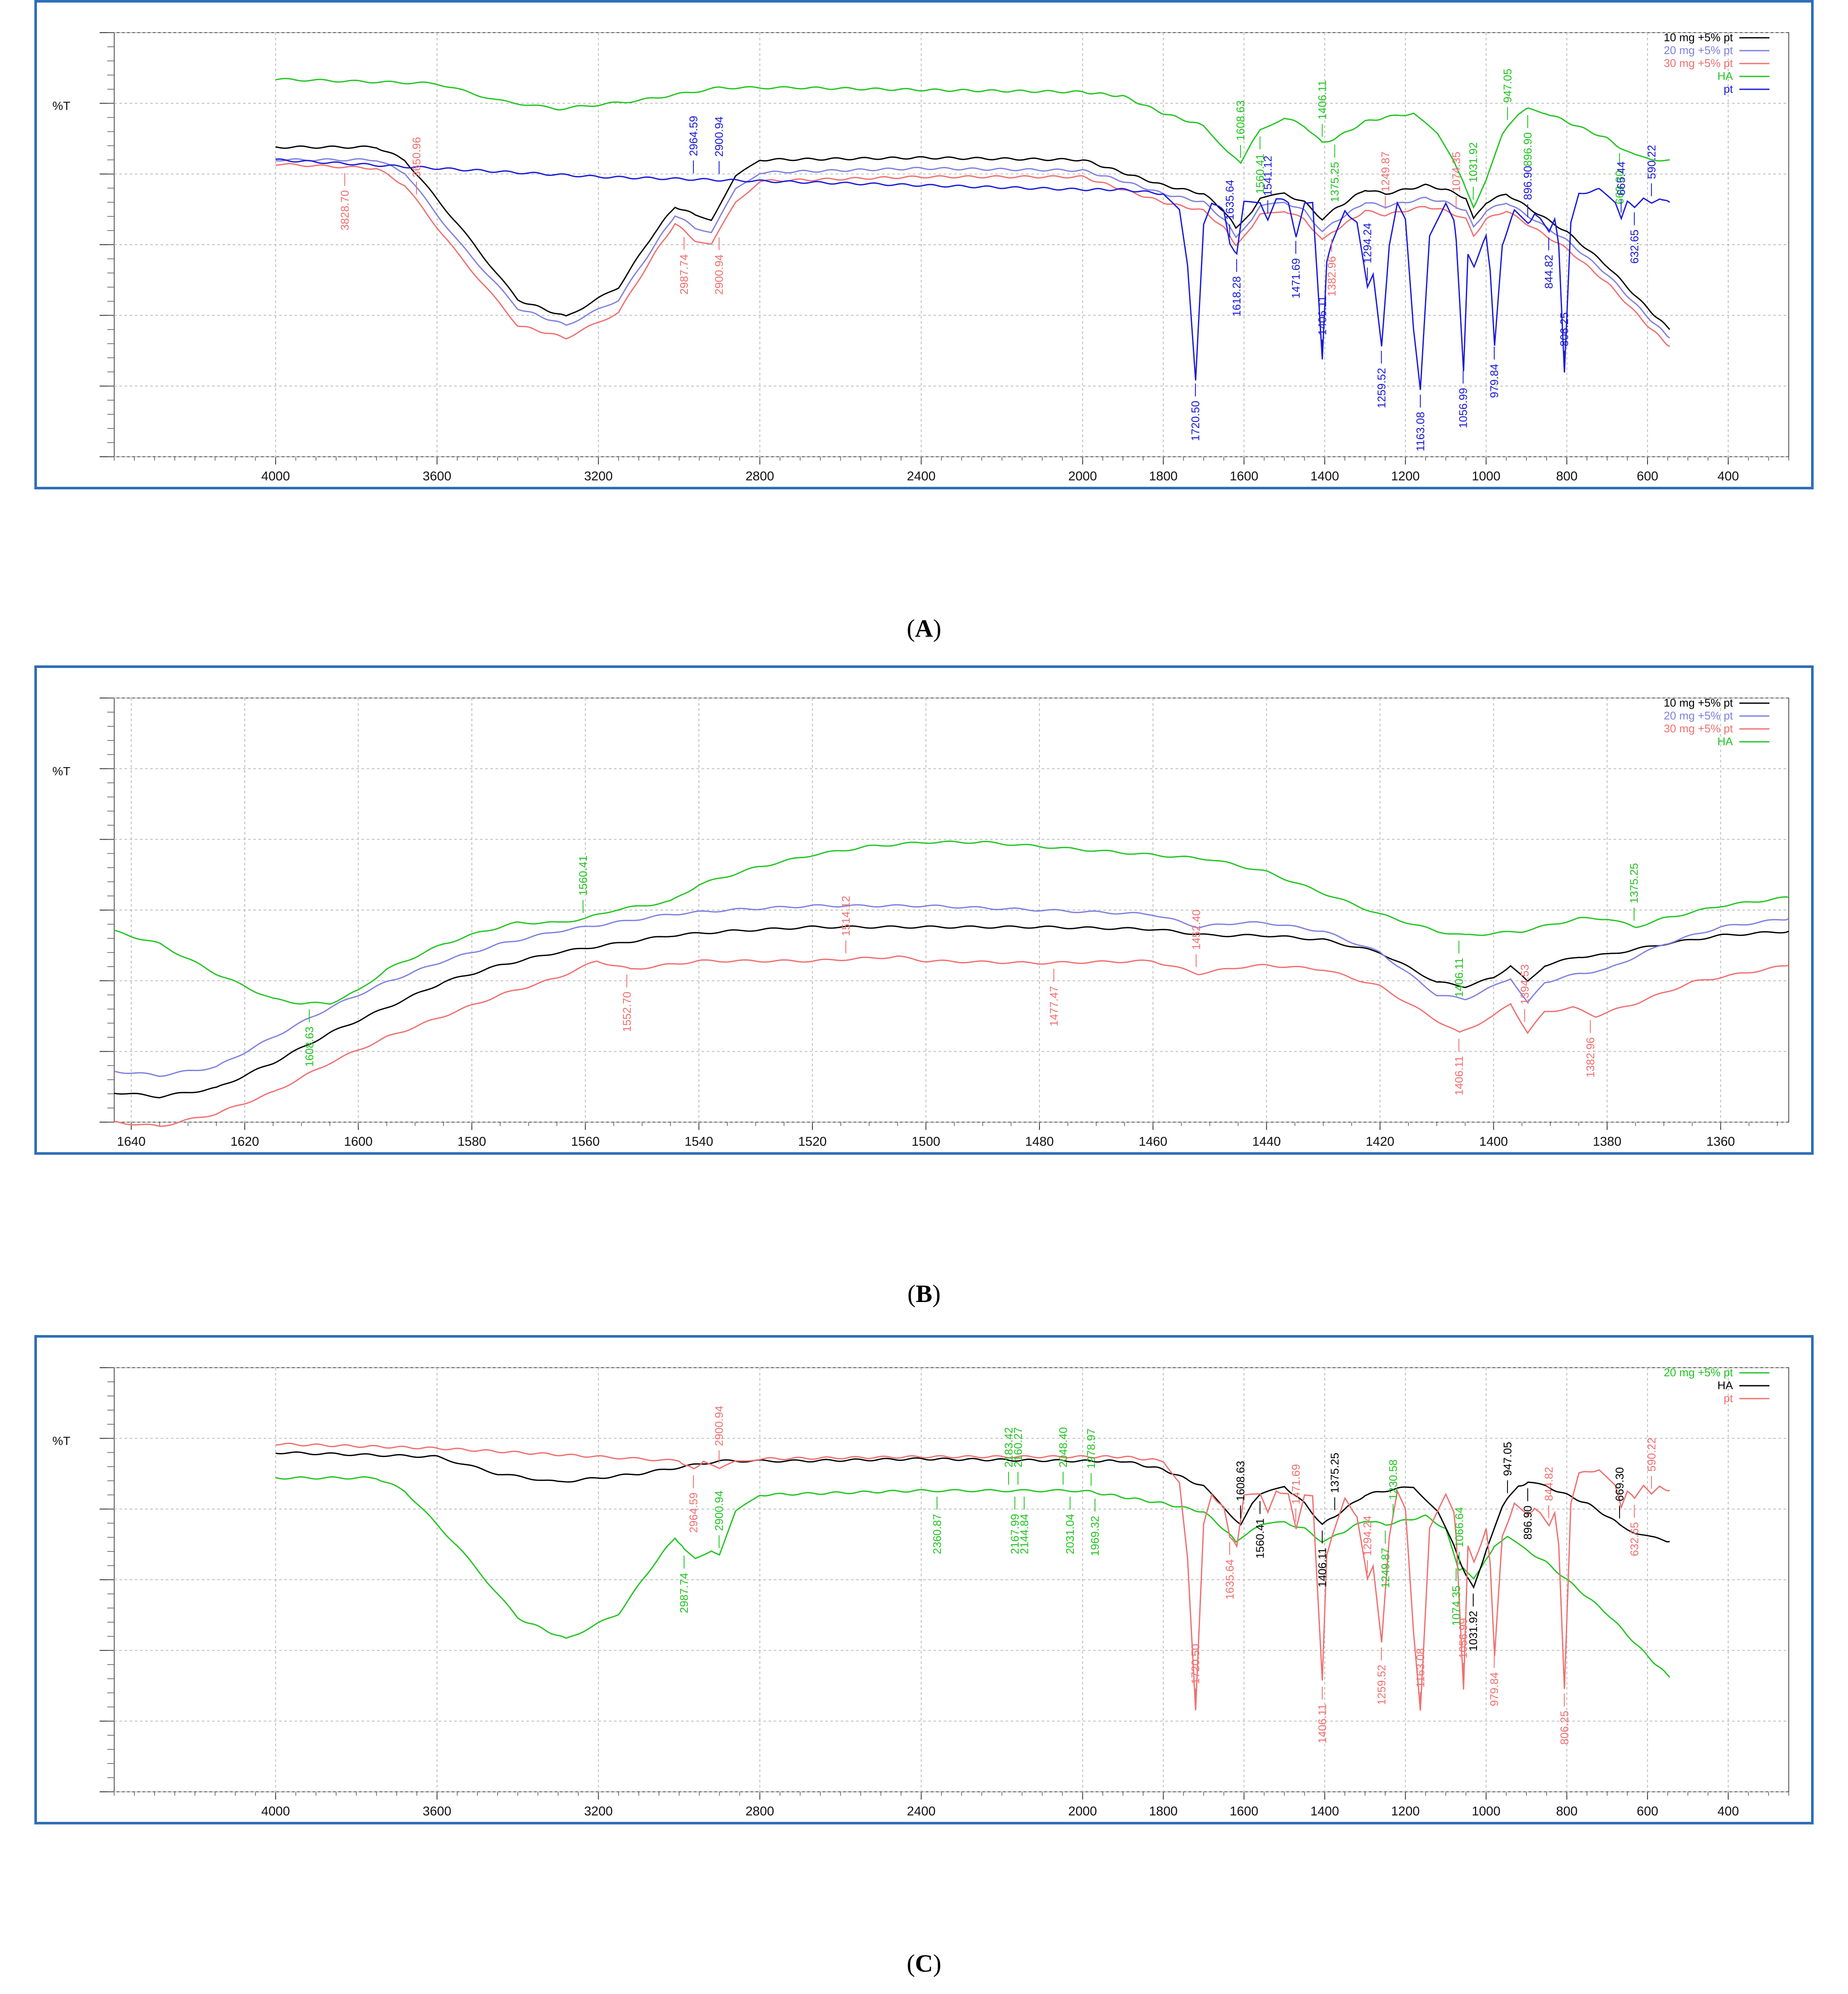 The width and height of the screenshot is (1848, 1994). What do you see at coordinates (936, 1534) in the screenshot?
I see `peak-label: 2360.87` at bounding box center [936, 1534].